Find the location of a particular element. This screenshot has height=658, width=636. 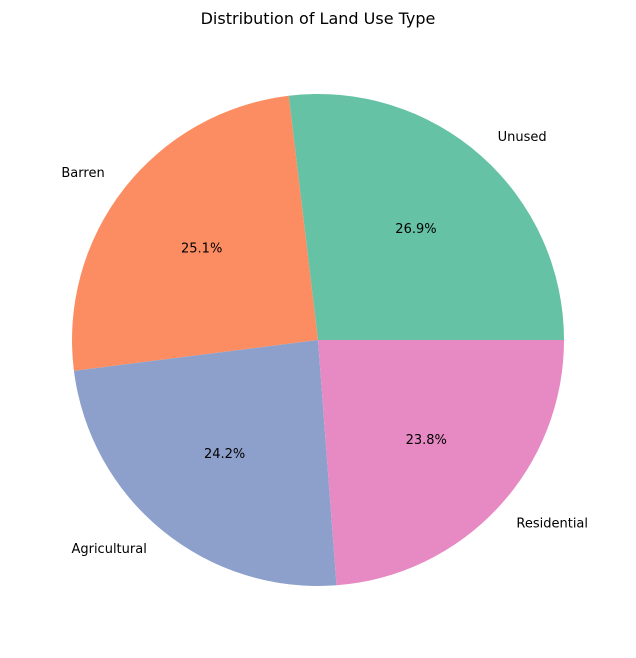

pie-slice-residential is located at coordinates (441, 463).